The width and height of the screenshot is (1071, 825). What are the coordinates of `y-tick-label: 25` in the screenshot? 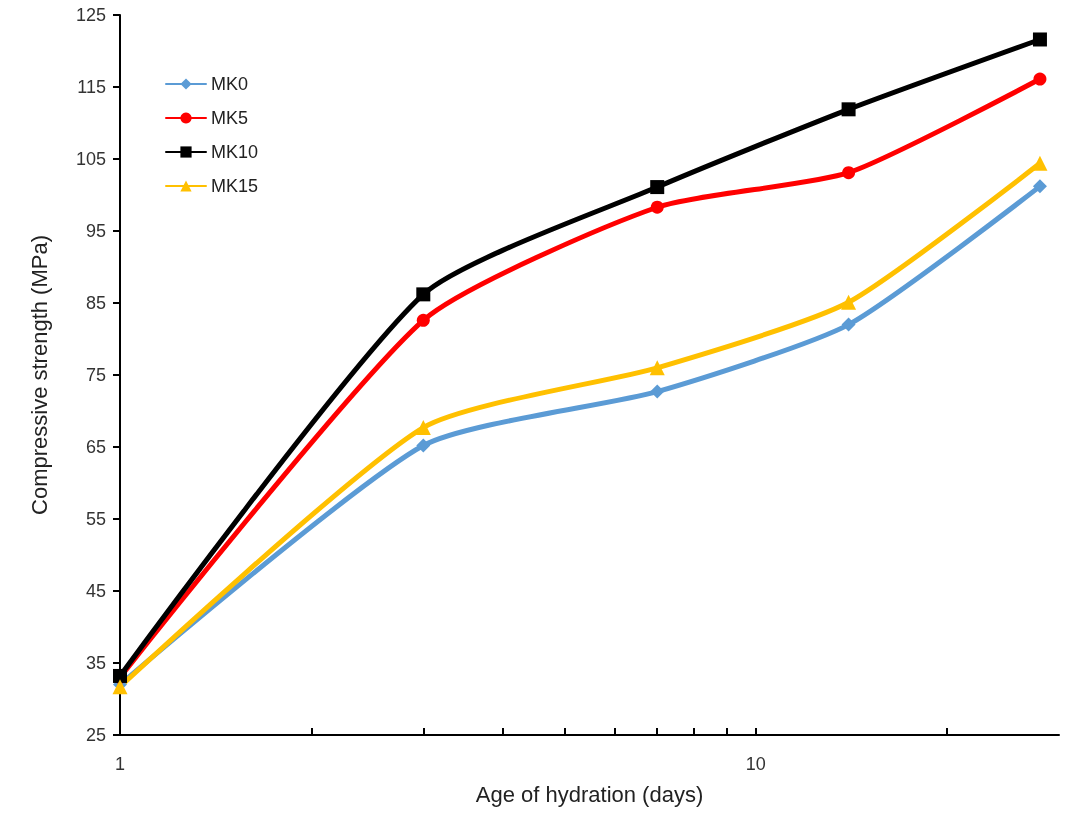 It's located at (95, 735).